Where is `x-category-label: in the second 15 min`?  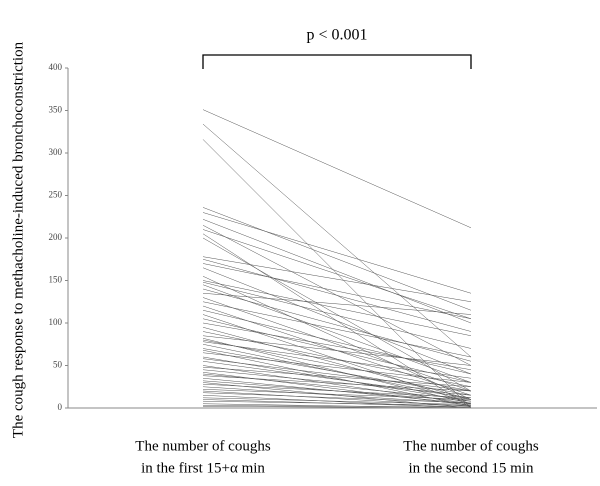 x-category-label: in the second 15 min is located at coordinates (471, 468).